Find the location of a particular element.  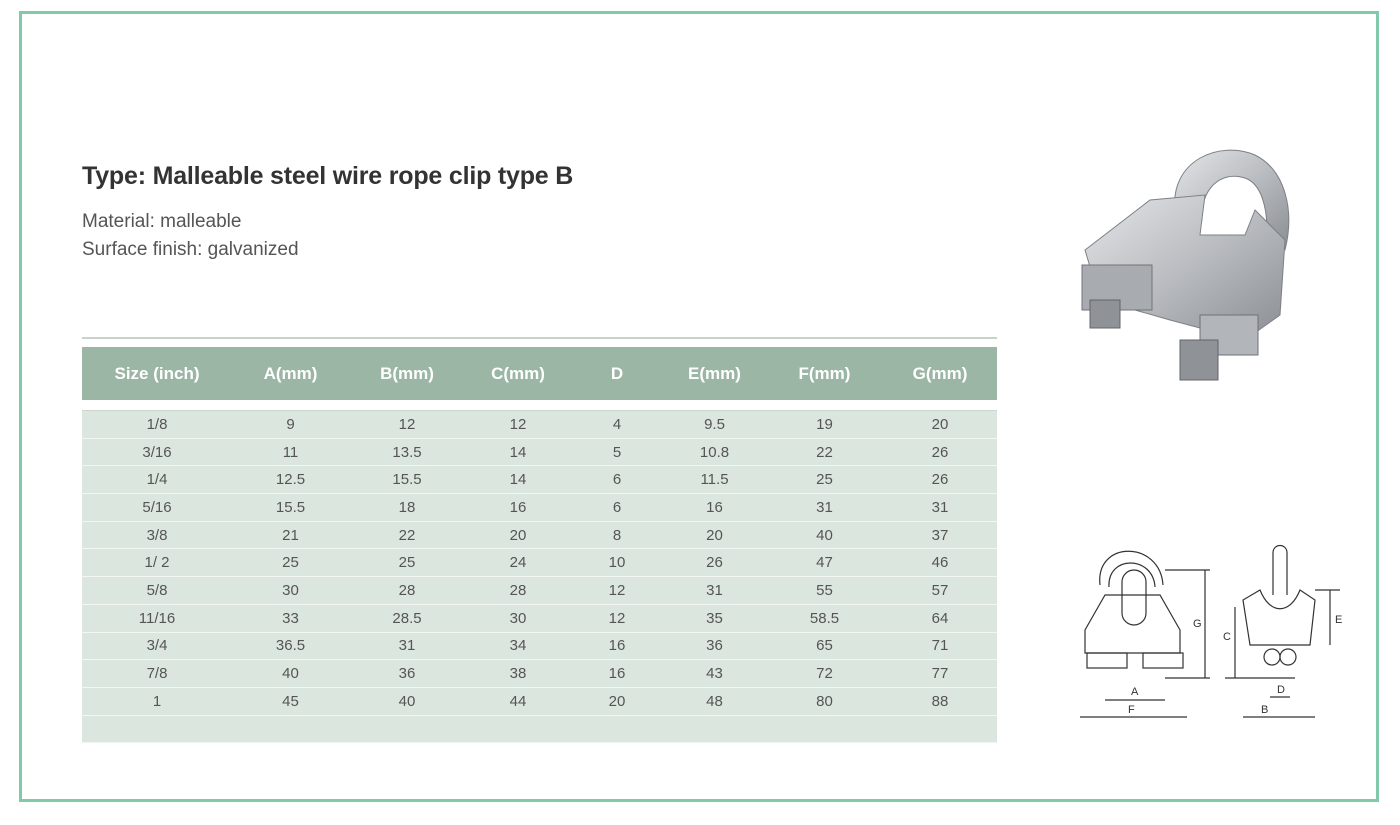

table-cell: 9 is located at coordinates (290, 424).